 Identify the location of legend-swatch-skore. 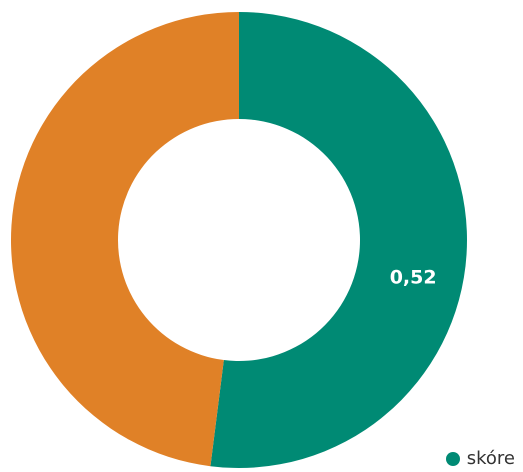
(452, 459).